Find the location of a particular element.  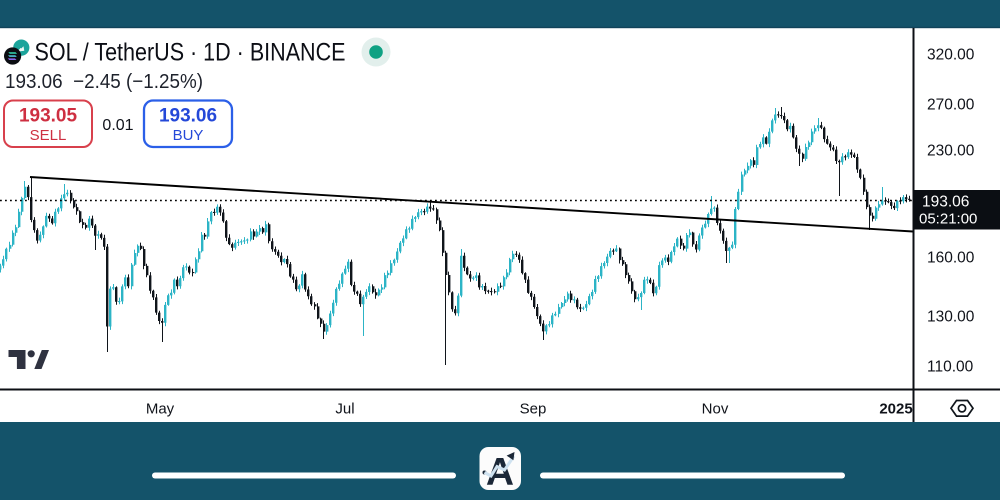

svg-text: 130.00 is located at coordinates (951, 317).